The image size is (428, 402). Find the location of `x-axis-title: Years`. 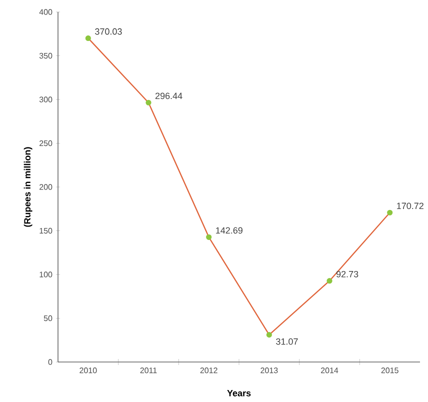

x-axis-title: Years is located at coordinates (239, 393).